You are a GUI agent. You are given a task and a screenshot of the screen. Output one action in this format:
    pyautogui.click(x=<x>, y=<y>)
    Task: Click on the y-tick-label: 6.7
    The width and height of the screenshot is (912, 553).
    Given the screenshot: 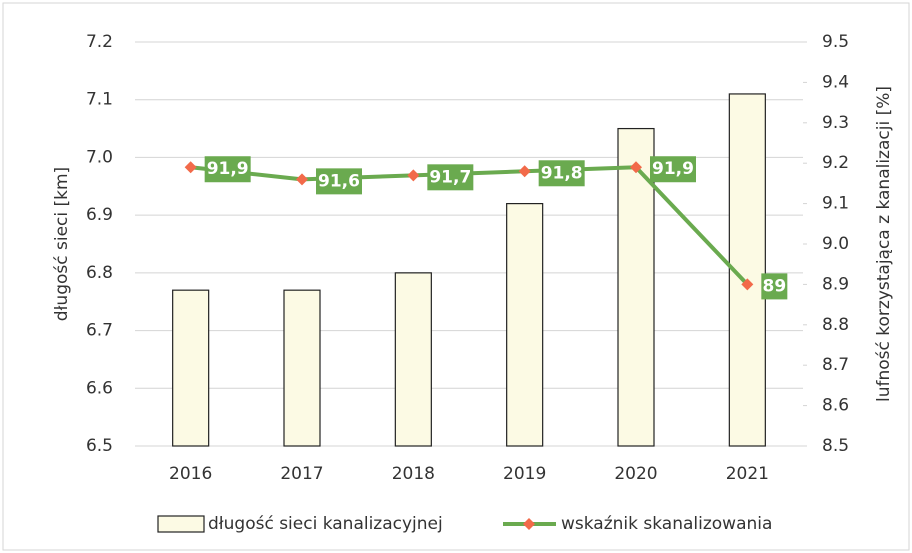 What is the action you would take?
    pyautogui.click(x=99, y=331)
    